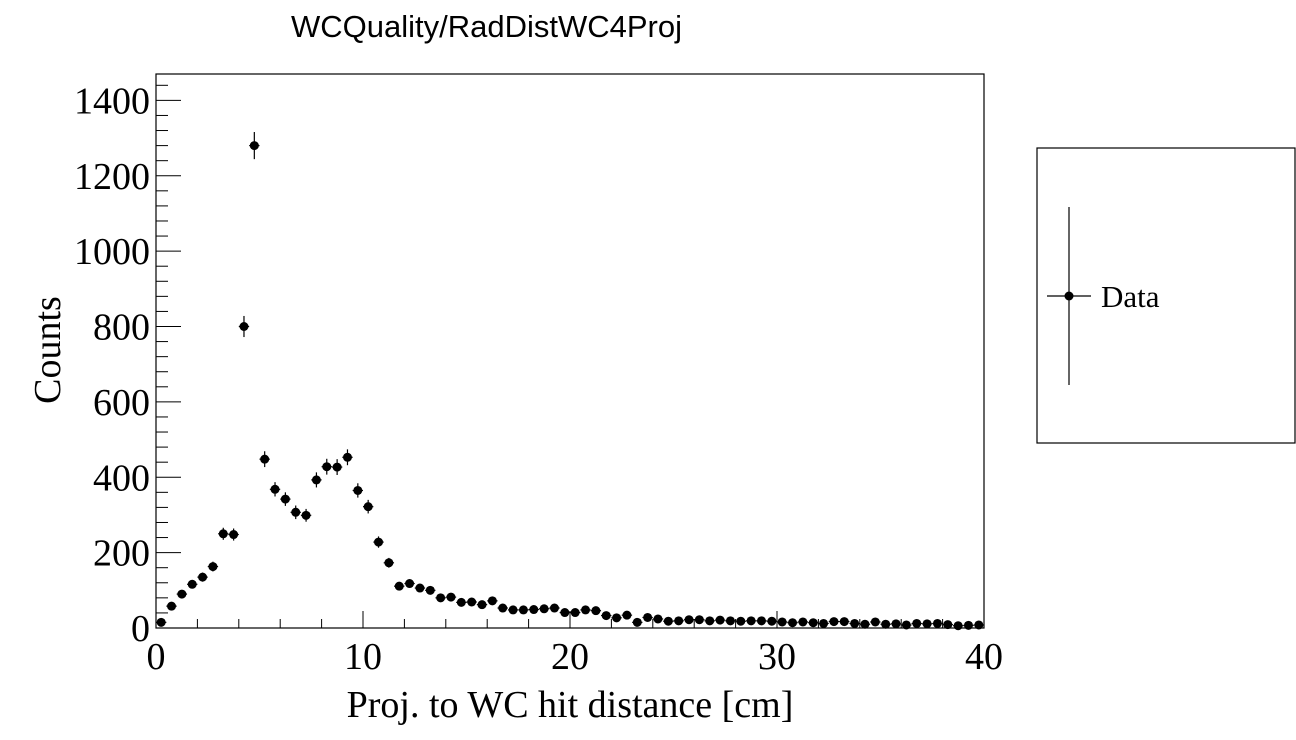  What do you see at coordinates (121, 554) in the screenshot?
I see `y-tick-label: 200` at bounding box center [121, 554].